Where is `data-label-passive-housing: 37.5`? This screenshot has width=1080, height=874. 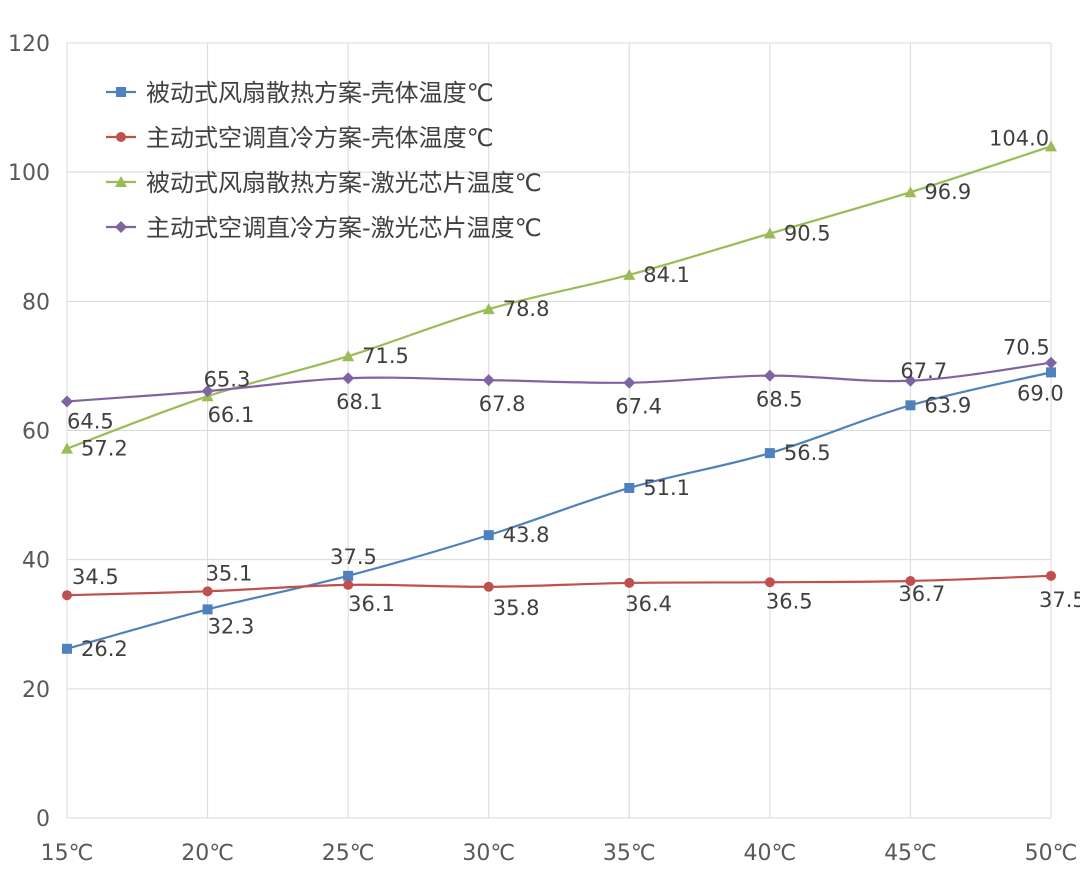 data-label-passive-housing: 37.5 is located at coordinates (353, 557).